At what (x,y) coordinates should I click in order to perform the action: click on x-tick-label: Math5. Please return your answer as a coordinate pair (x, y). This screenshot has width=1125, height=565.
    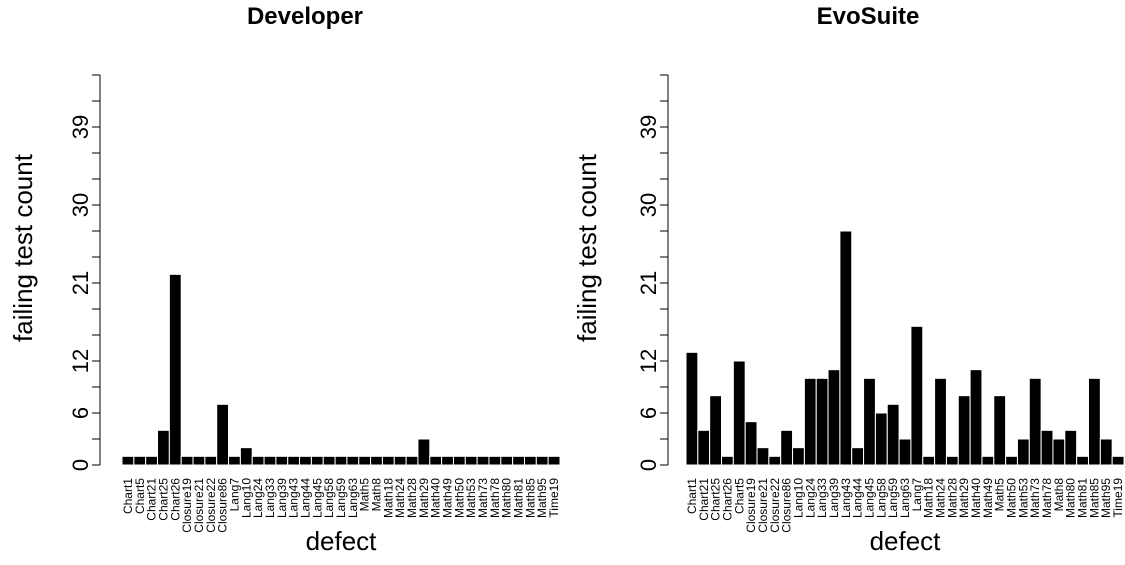
    Looking at the image, I should click on (1000, 495).